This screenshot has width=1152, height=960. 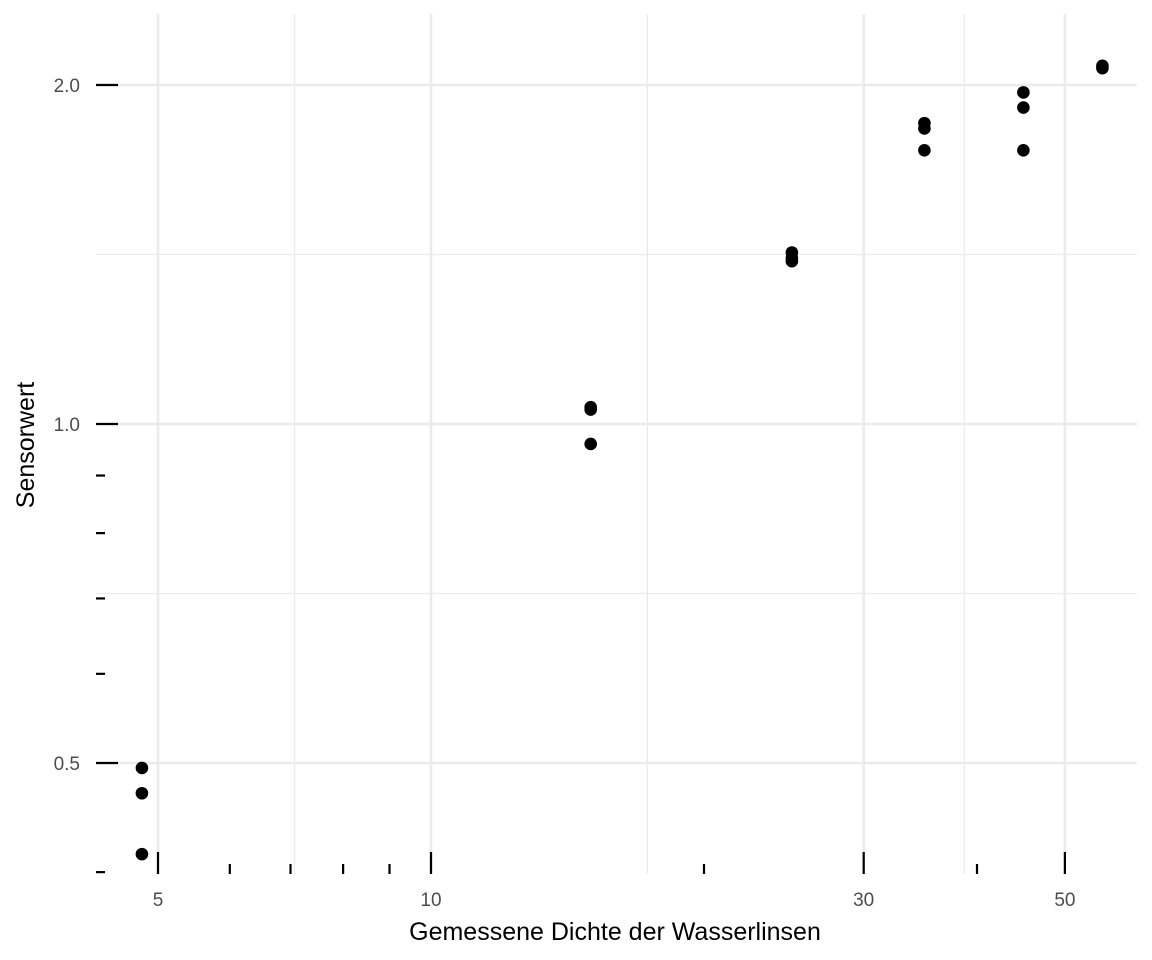 What do you see at coordinates (67, 764) in the screenshot?
I see `y-tick-label: 0.5` at bounding box center [67, 764].